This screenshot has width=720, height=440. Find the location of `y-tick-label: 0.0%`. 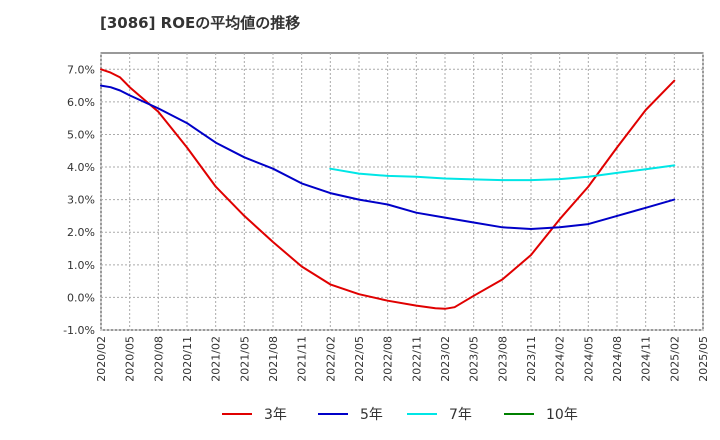

y-tick-label: 0.0% is located at coordinates (81, 297).